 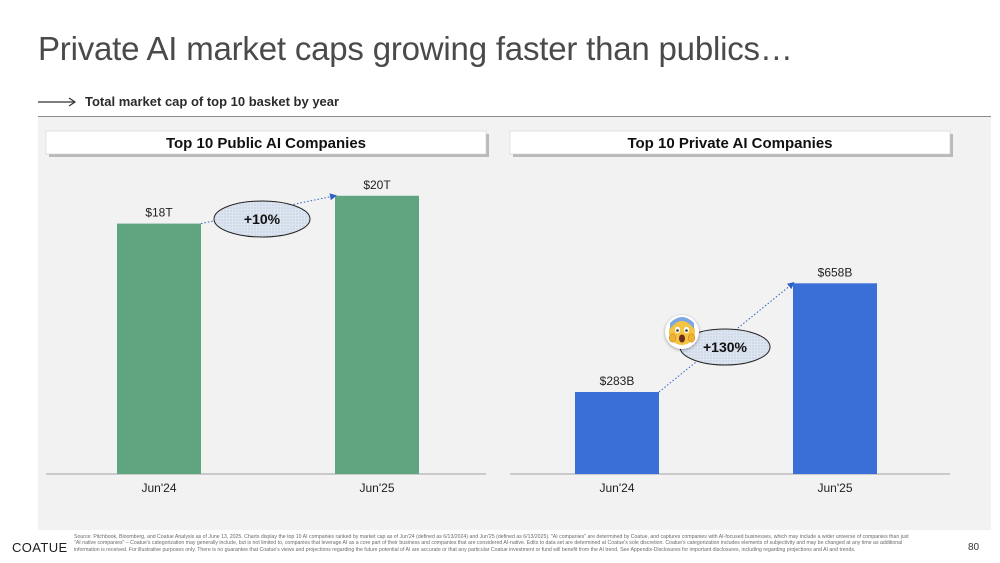 What do you see at coordinates (57, 102) in the screenshot?
I see `right-arrow-icon` at bounding box center [57, 102].